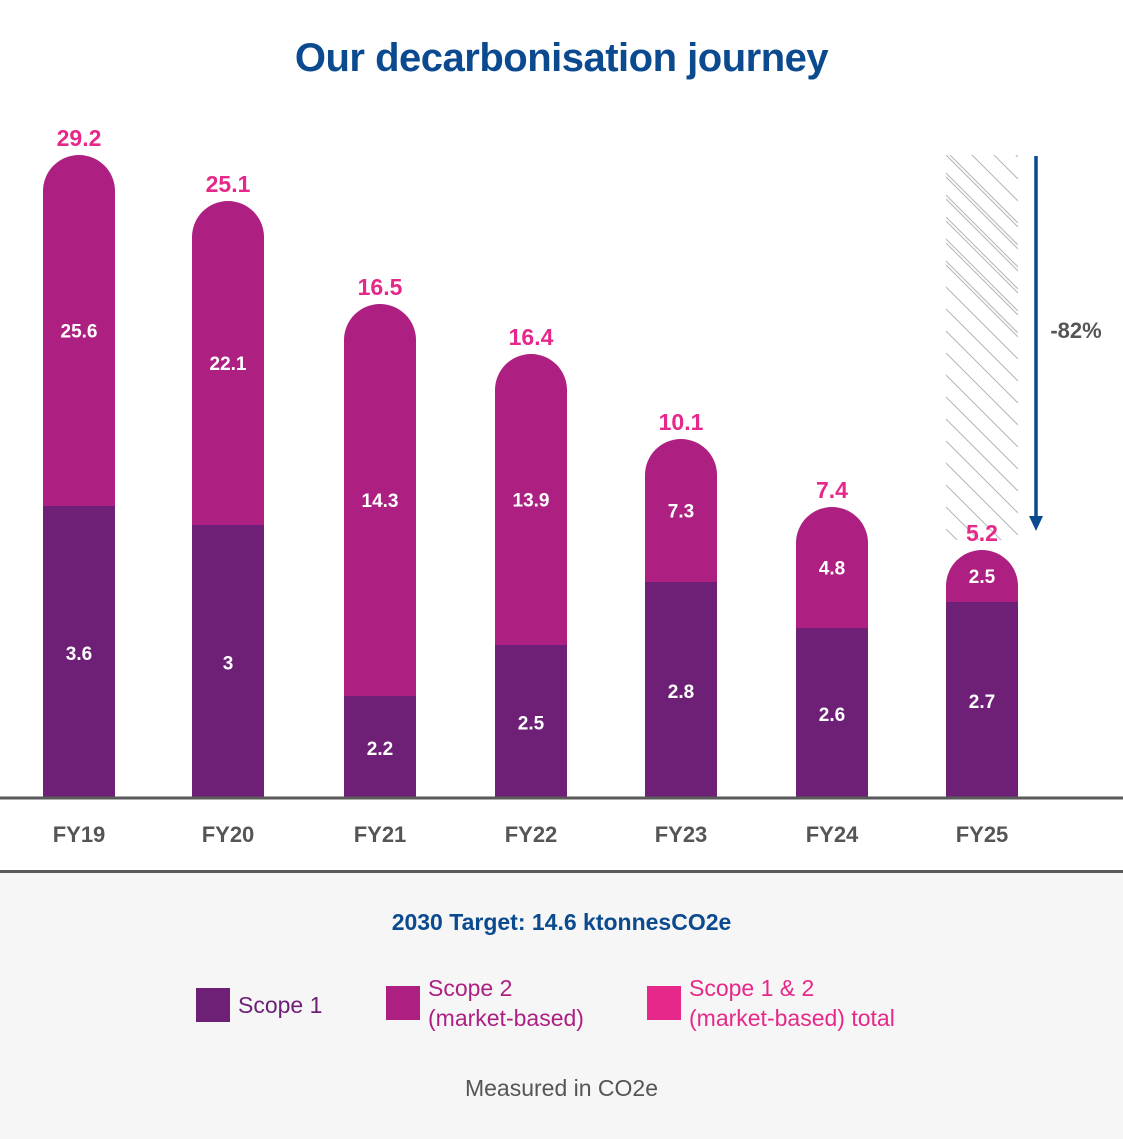 The image size is (1123, 1139). Describe the element at coordinates (470, 988) in the screenshot. I see `legend-label: Scope 2` at that location.